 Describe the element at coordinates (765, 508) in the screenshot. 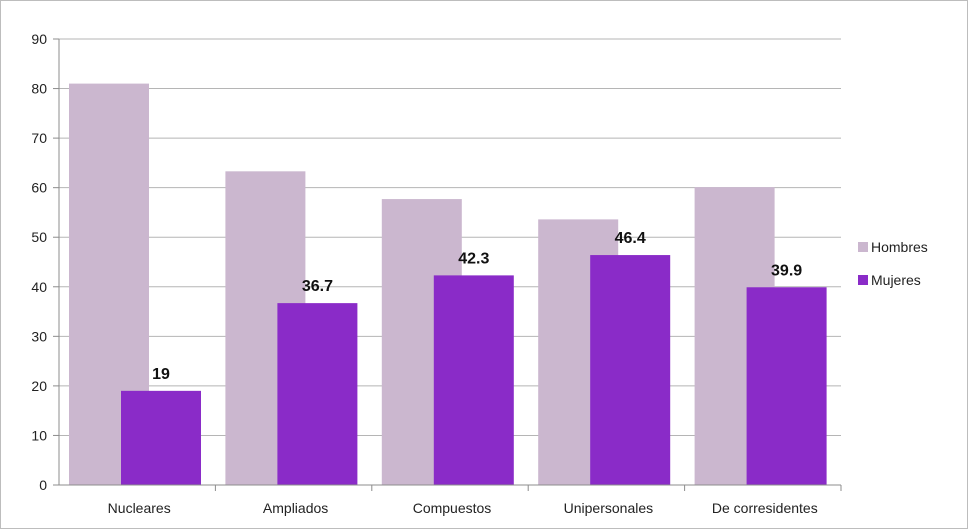

I see `x-tick-label: De corresidentes` at that location.